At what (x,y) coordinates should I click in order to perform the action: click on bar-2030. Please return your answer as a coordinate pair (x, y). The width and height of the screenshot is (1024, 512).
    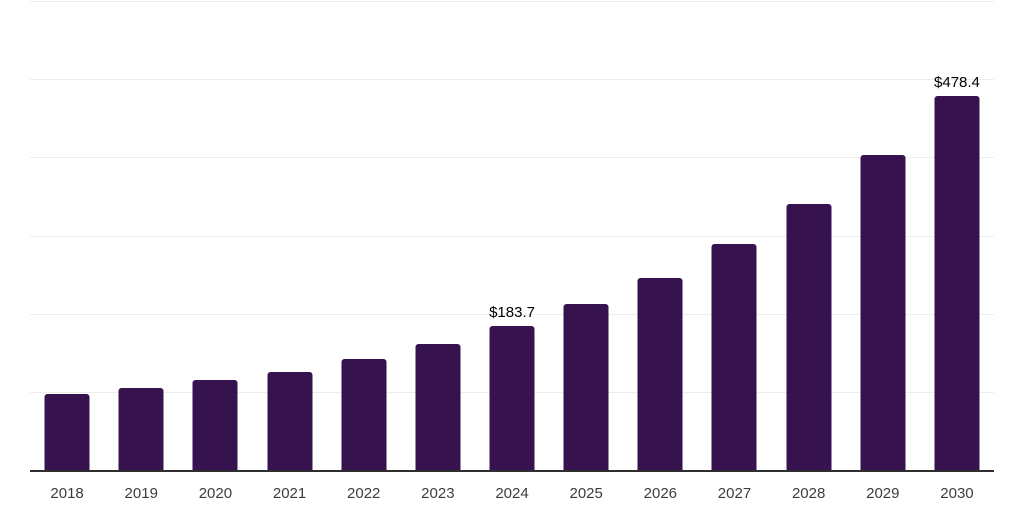
    Looking at the image, I should click on (957, 283).